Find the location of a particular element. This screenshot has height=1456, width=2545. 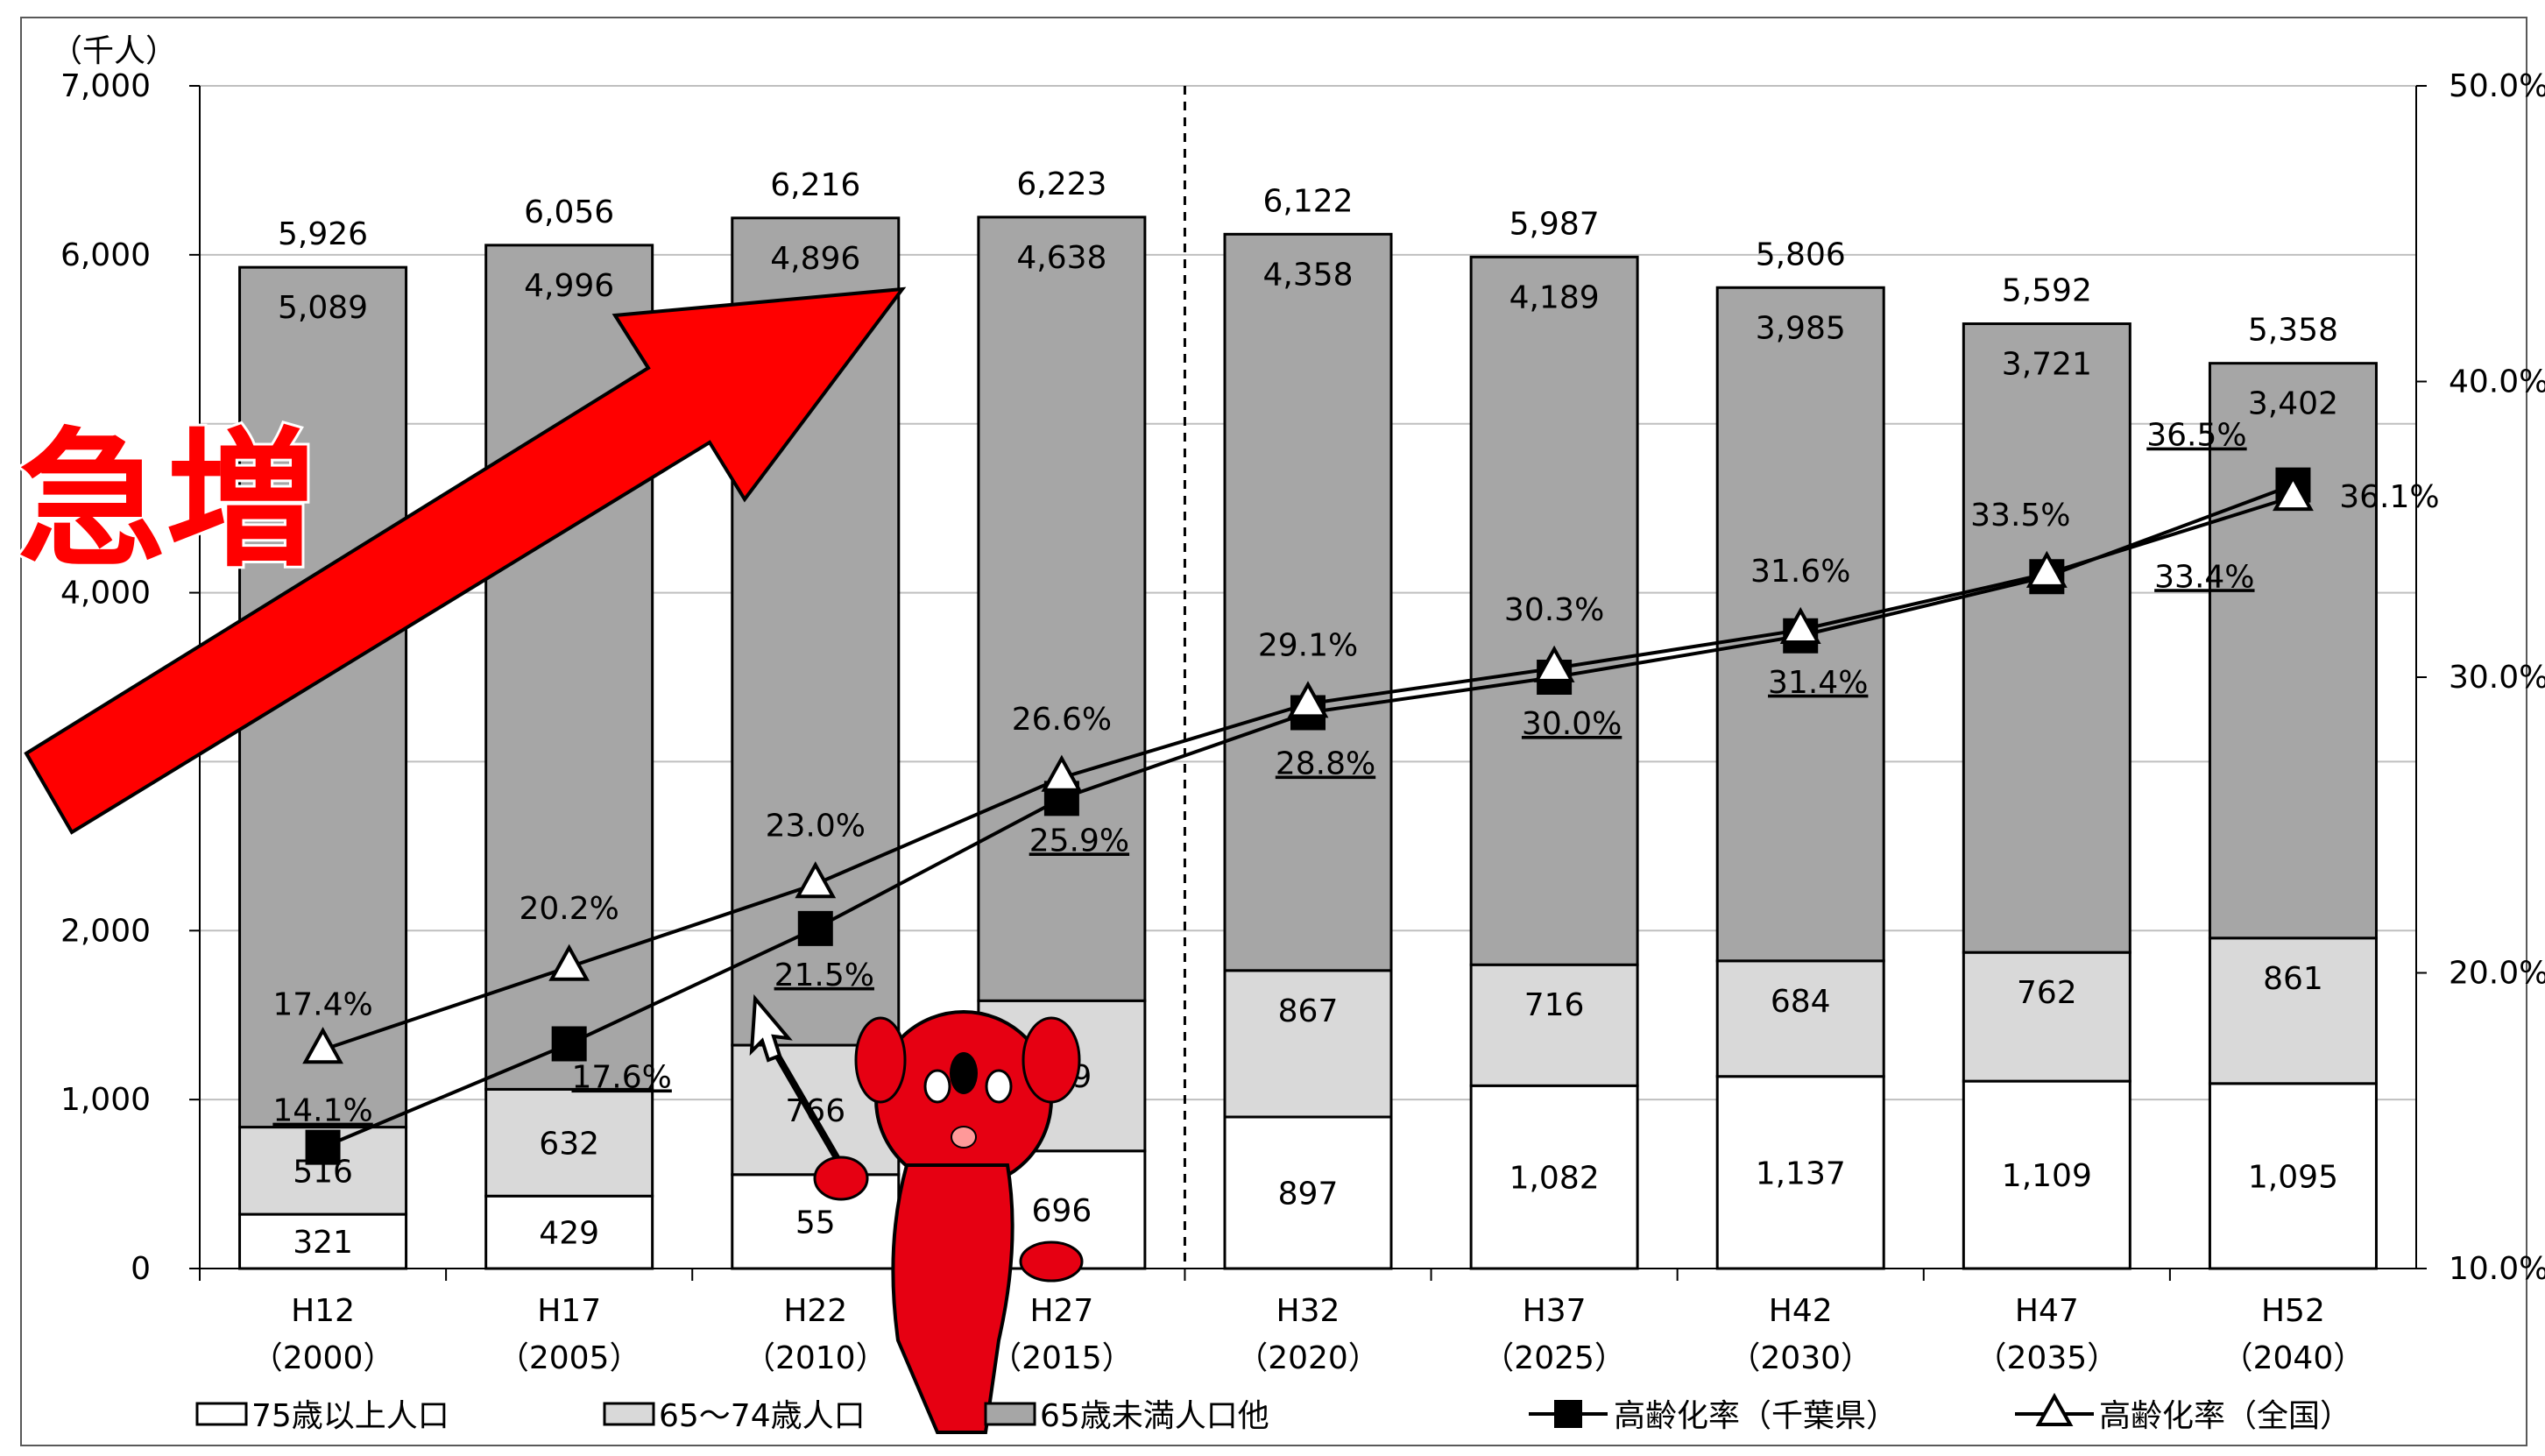

x-tick-label: H52 is located at coordinates (2293, 1311).